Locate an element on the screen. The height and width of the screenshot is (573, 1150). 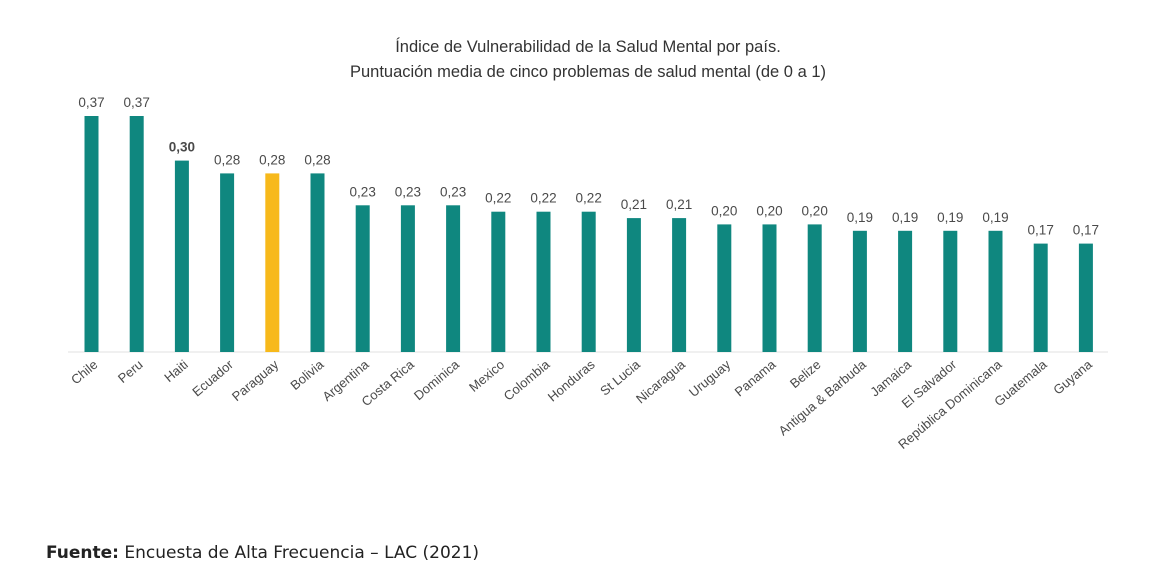
bar-uruguay is located at coordinates (724, 288).